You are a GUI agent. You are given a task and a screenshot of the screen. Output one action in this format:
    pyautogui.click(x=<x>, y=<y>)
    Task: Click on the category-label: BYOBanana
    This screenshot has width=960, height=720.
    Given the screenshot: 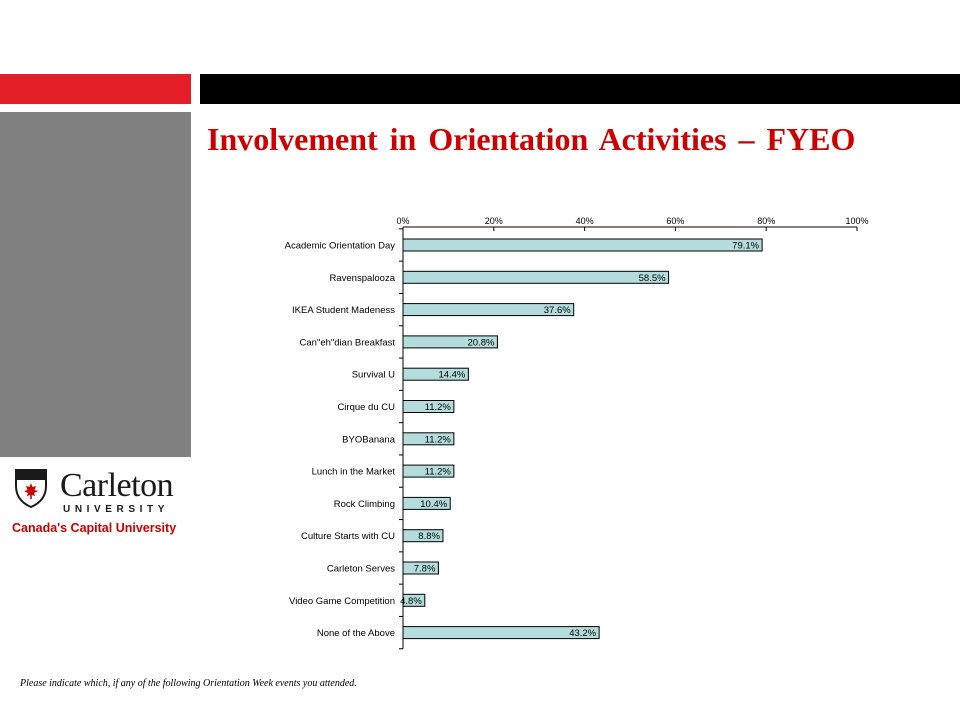 What is the action you would take?
    pyautogui.click(x=369, y=439)
    